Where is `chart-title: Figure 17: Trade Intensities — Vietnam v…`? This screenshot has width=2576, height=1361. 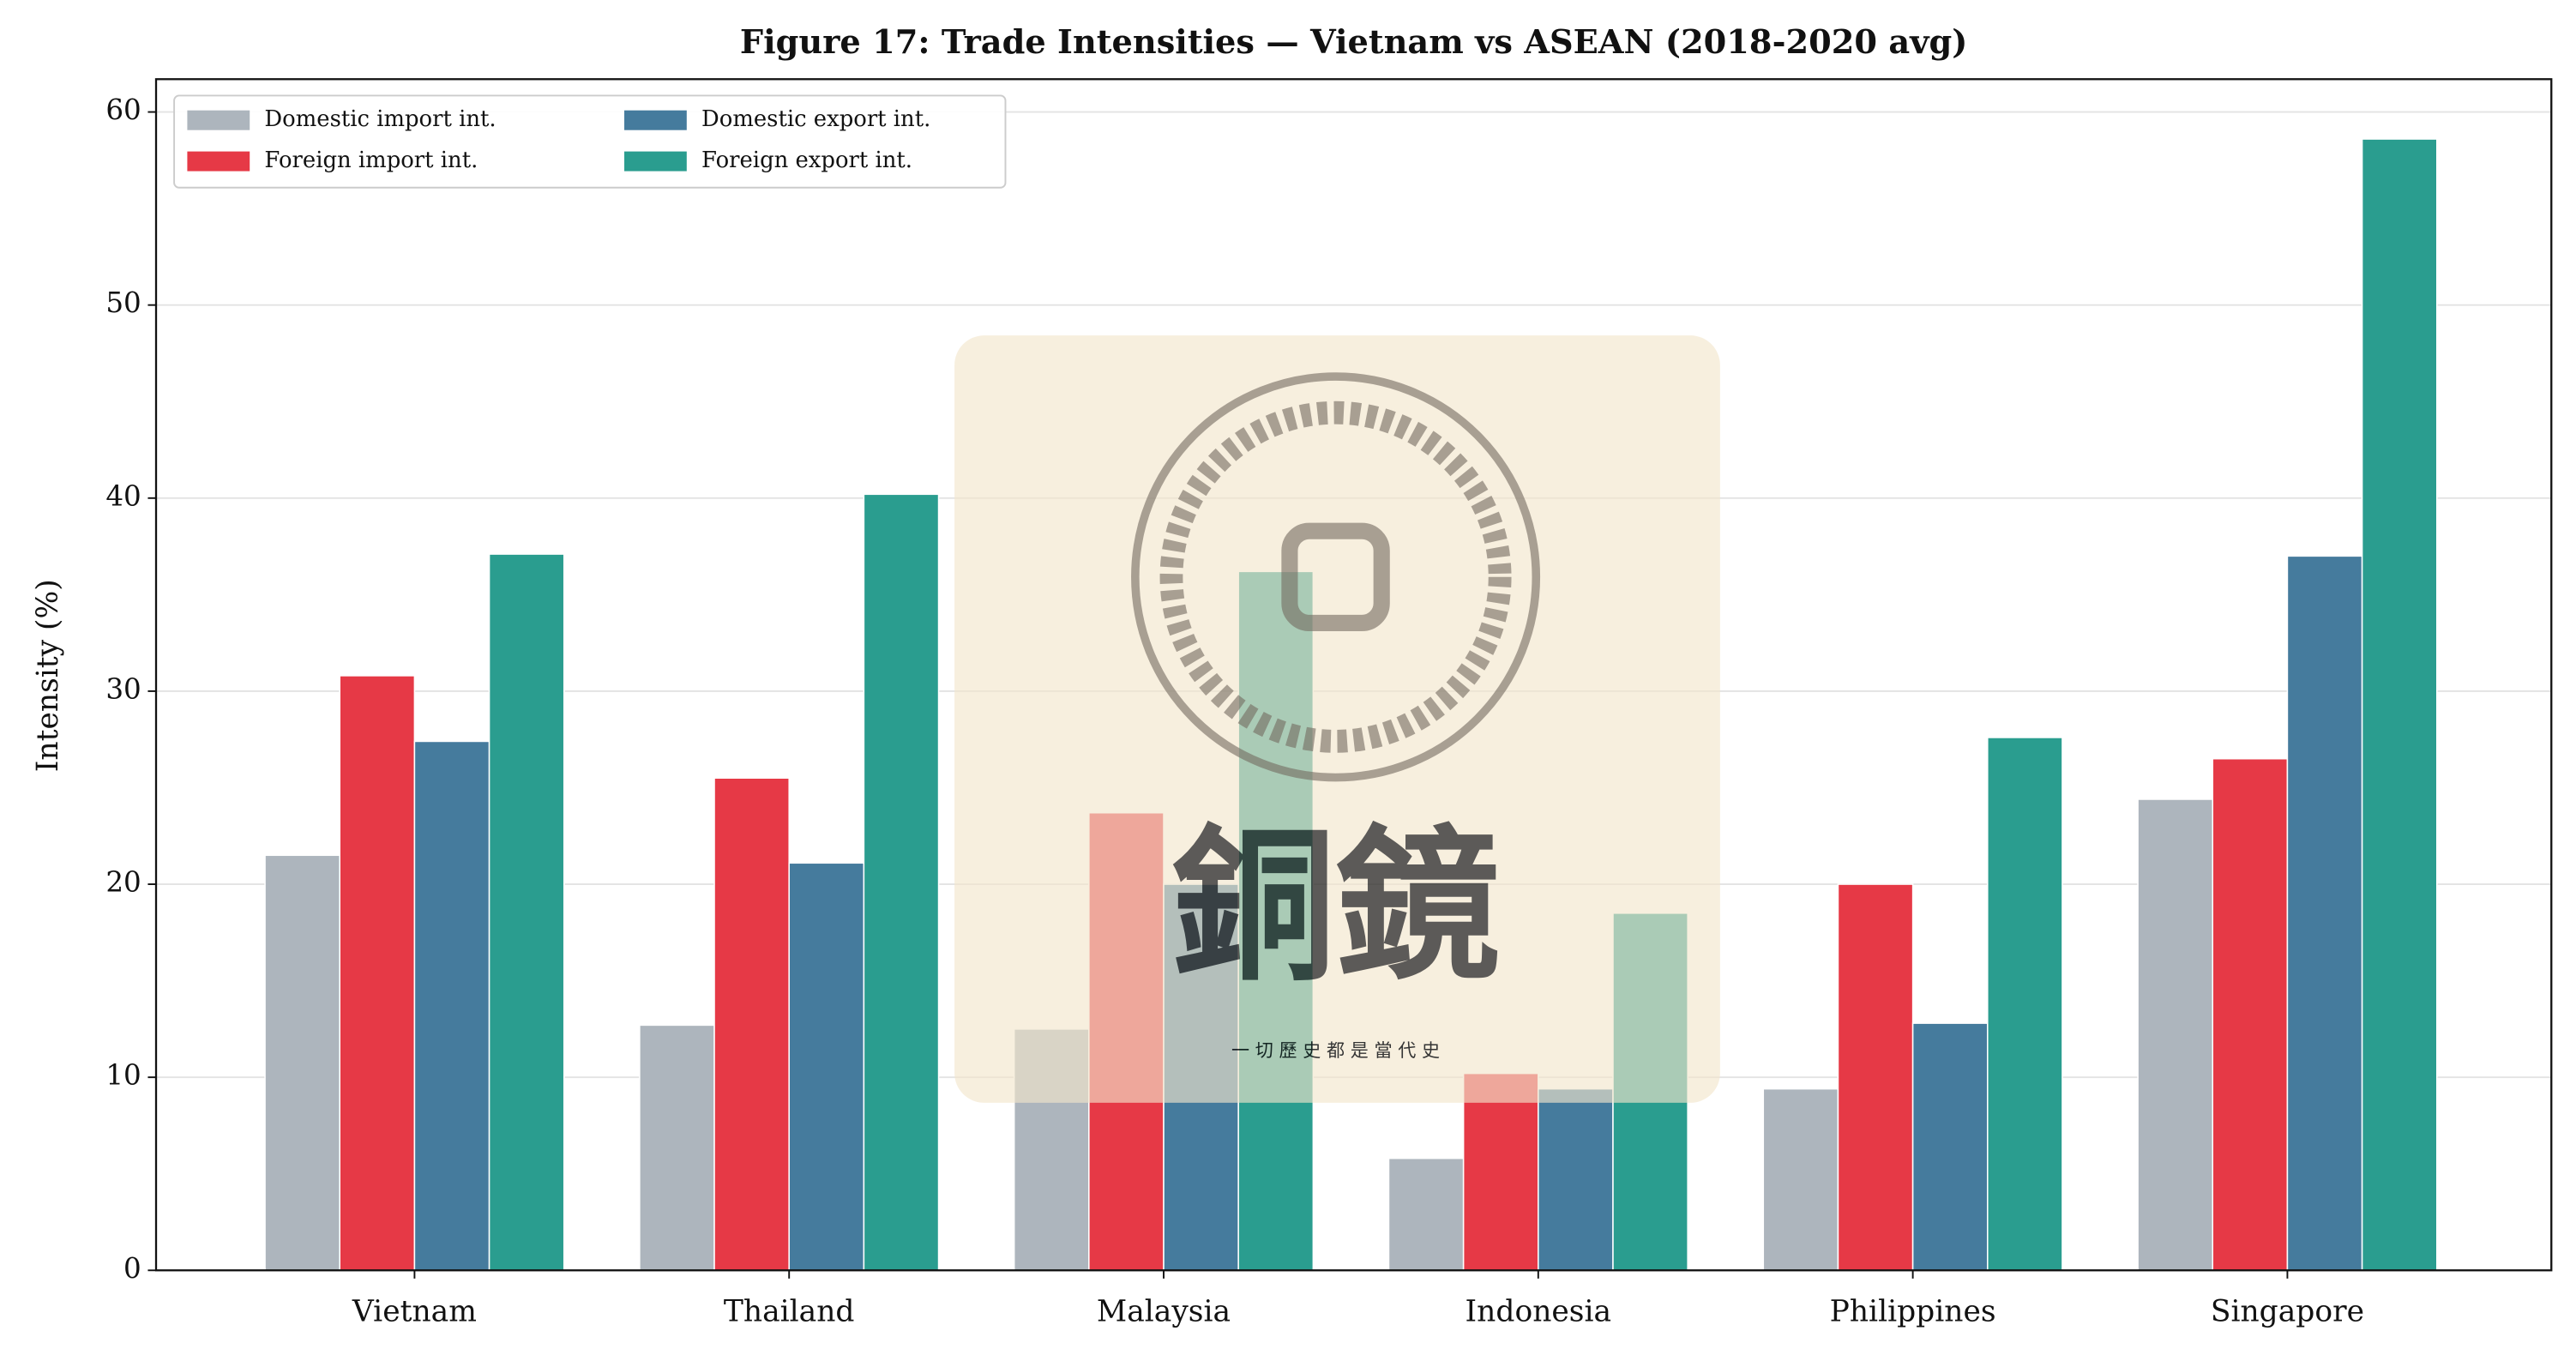
chart-title: Figure 17: Trade Intensities — Vietnam v… is located at coordinates (1353, 43).